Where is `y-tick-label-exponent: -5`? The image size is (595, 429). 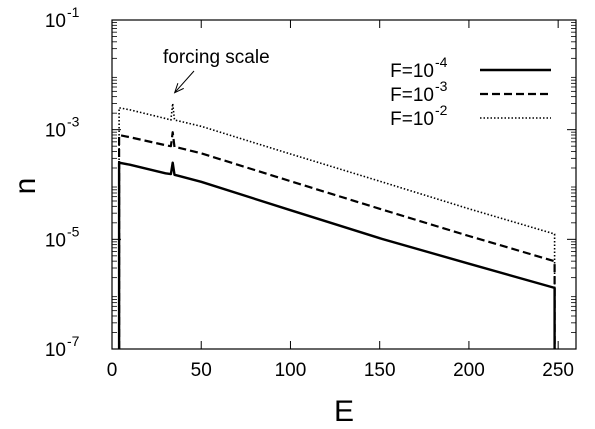
y-tick-label-exponent: -5 is located at coordinates (73, 231).